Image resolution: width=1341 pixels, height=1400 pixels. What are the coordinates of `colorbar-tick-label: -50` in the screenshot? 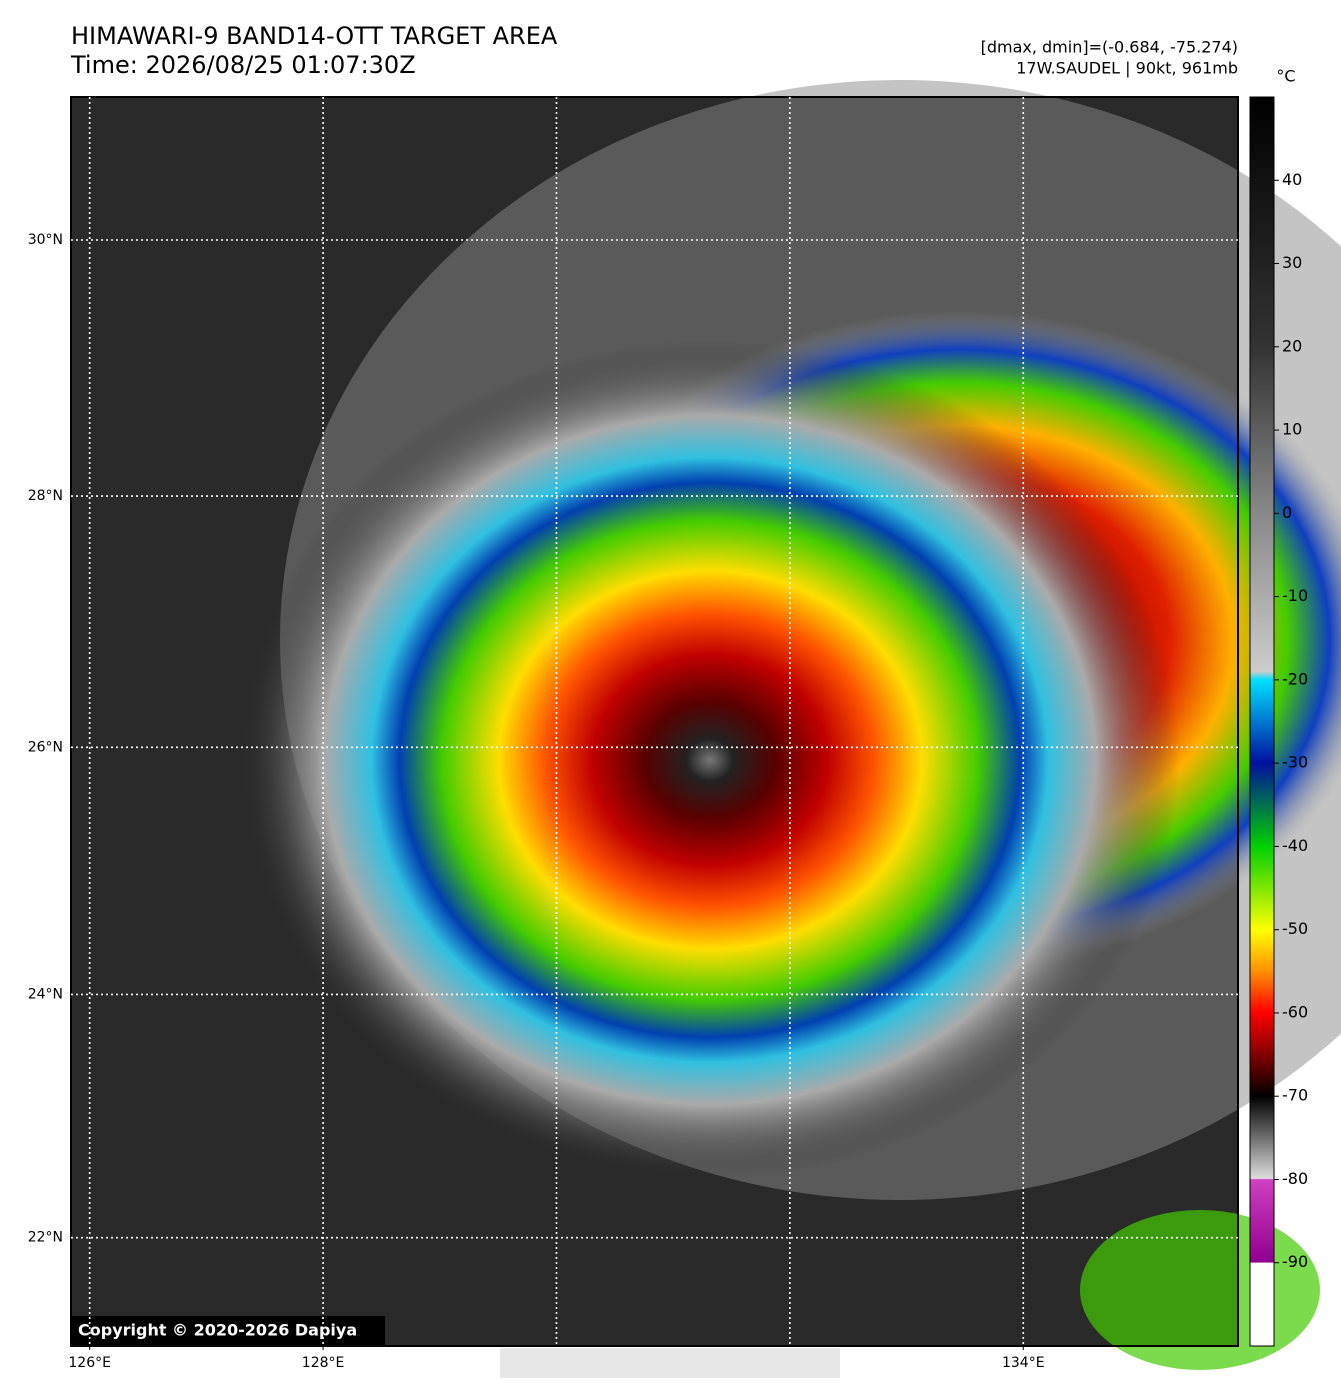 It's located at (1295, 928).